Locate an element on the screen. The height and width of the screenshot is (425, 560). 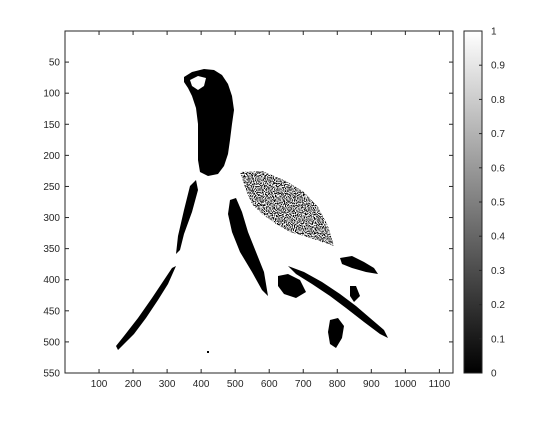
y-tick-label: 400 is located at coordinates (51, 280).